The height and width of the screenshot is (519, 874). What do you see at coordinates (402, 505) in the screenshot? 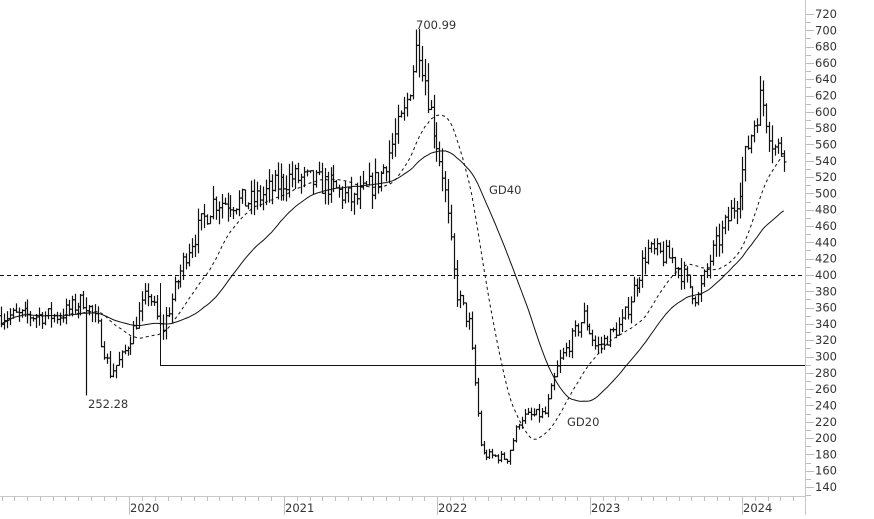
I see `x-axis: 2020 2021 2022 2023 2024` at bounding box center [402, 505].